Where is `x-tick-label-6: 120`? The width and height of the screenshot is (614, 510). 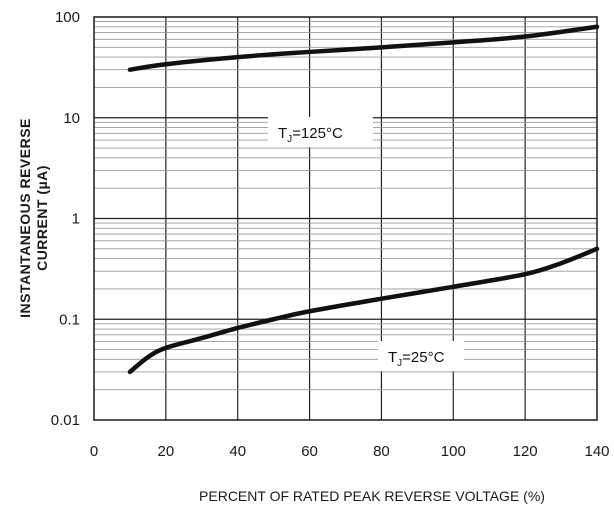
x-tick-label-6: 120 is located at coordinates (525, 451).